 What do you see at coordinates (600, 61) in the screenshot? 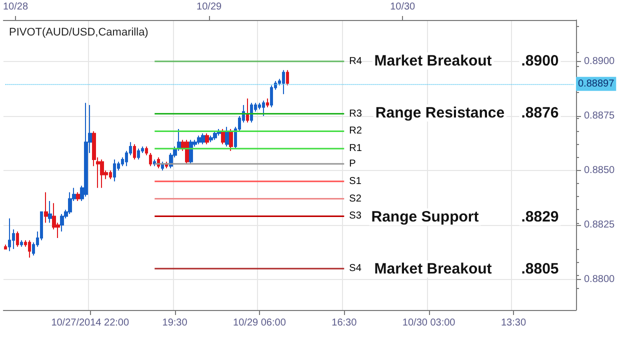
I see `y-tick-label: 0.8900` at bounding box center [600, 61].